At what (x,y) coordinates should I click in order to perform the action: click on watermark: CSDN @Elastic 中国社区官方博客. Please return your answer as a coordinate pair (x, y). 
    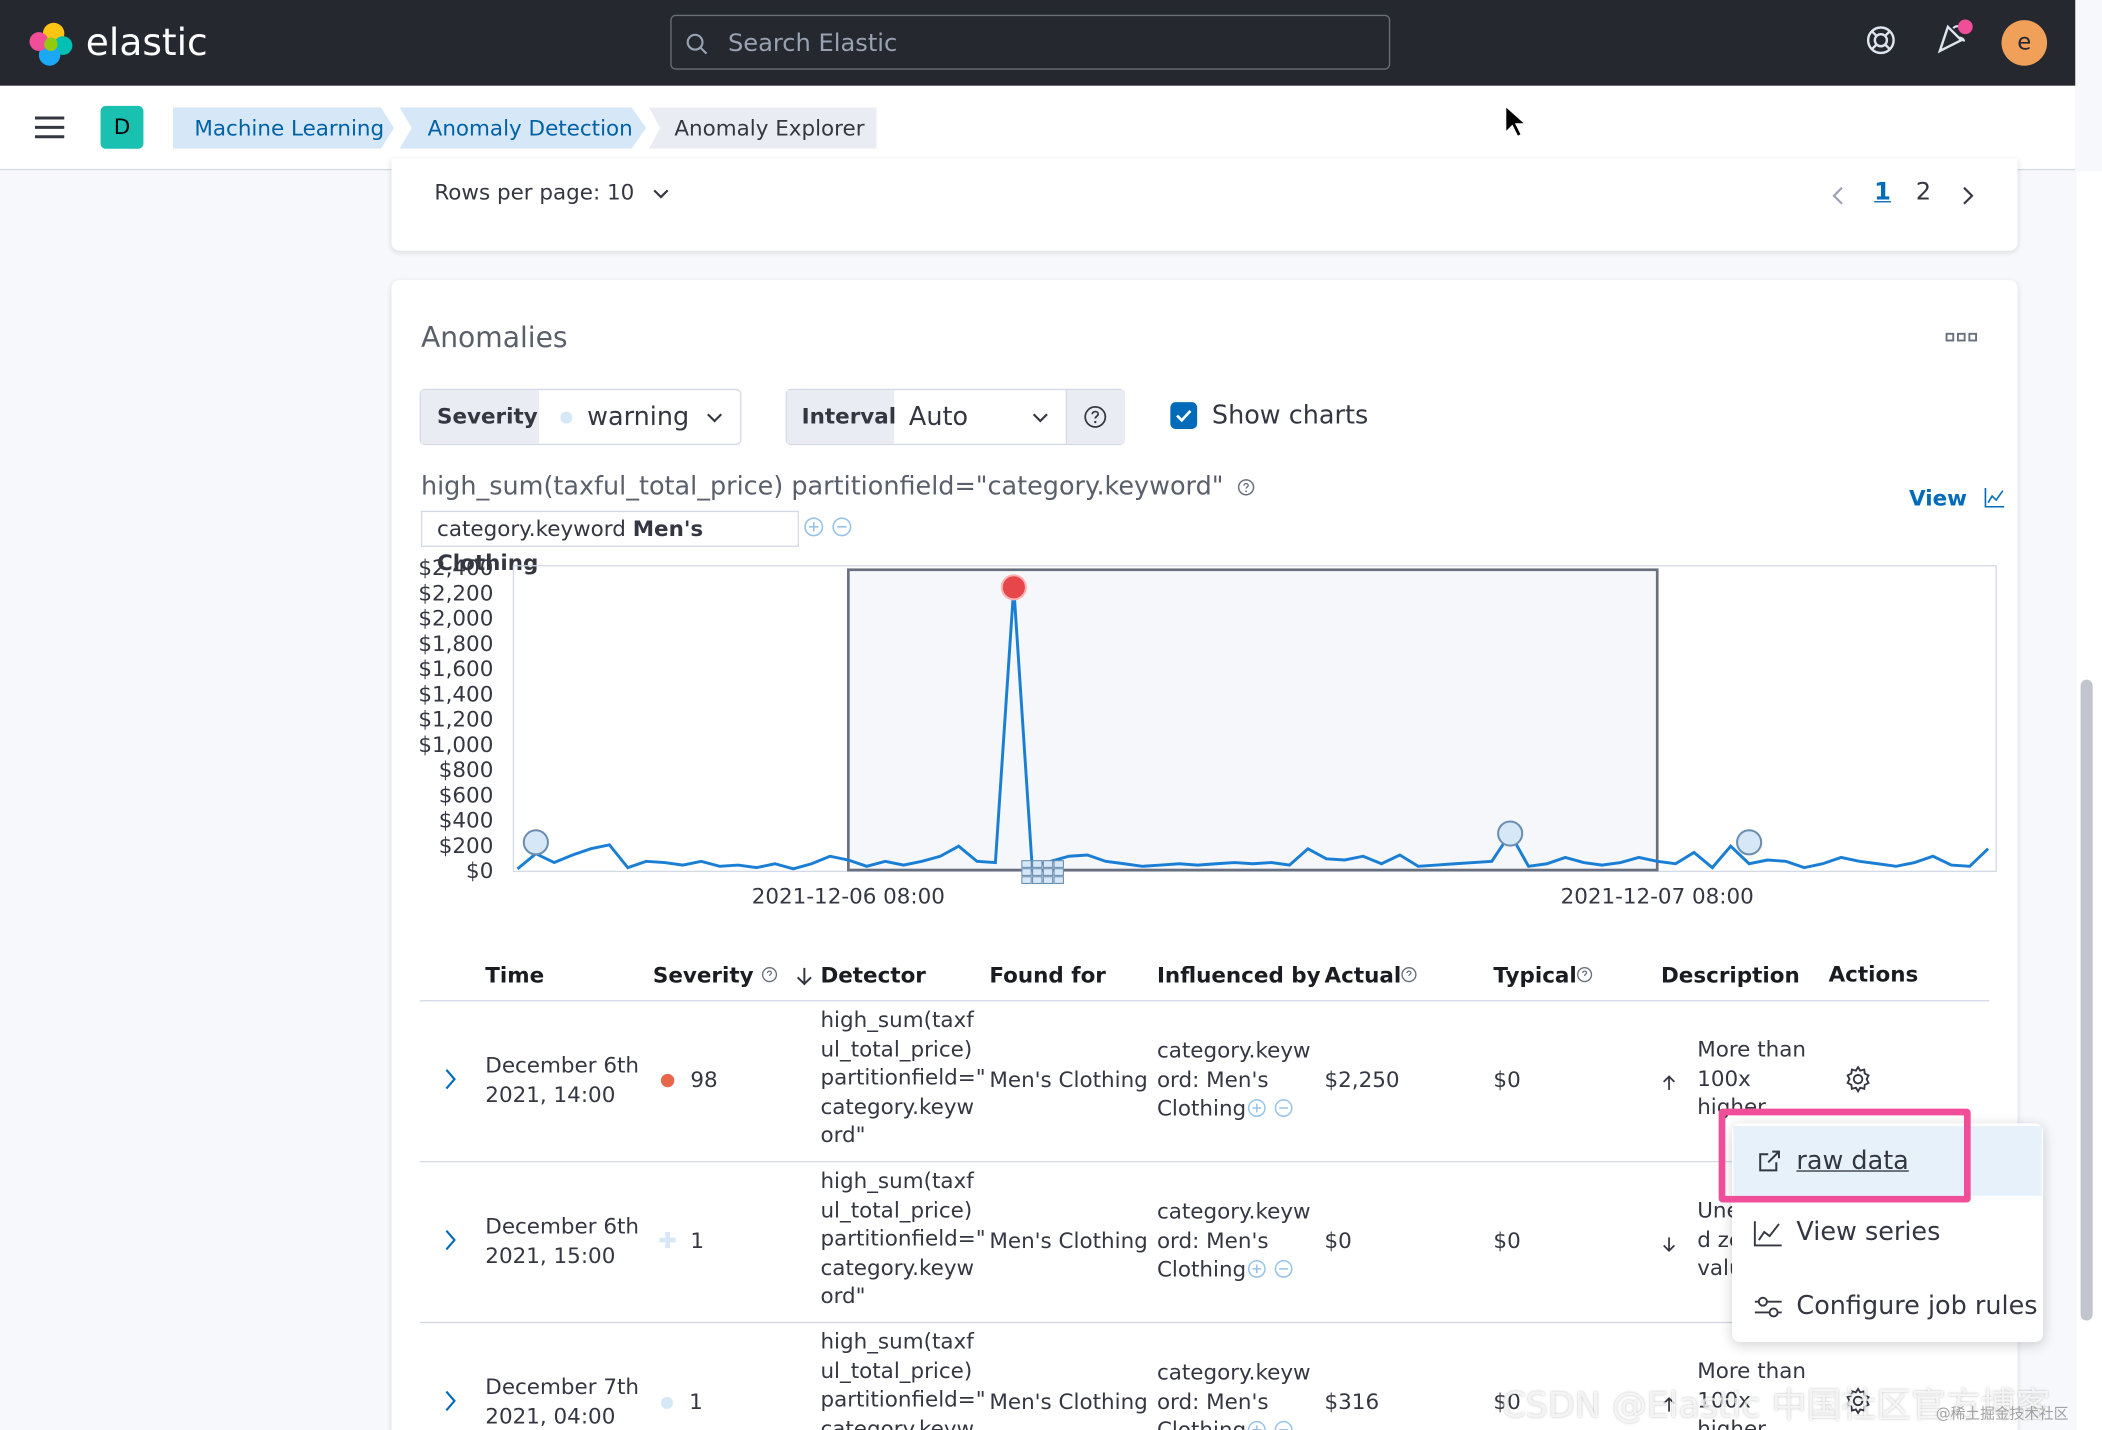
    Looking at the image, I should click on (1776, 1406).